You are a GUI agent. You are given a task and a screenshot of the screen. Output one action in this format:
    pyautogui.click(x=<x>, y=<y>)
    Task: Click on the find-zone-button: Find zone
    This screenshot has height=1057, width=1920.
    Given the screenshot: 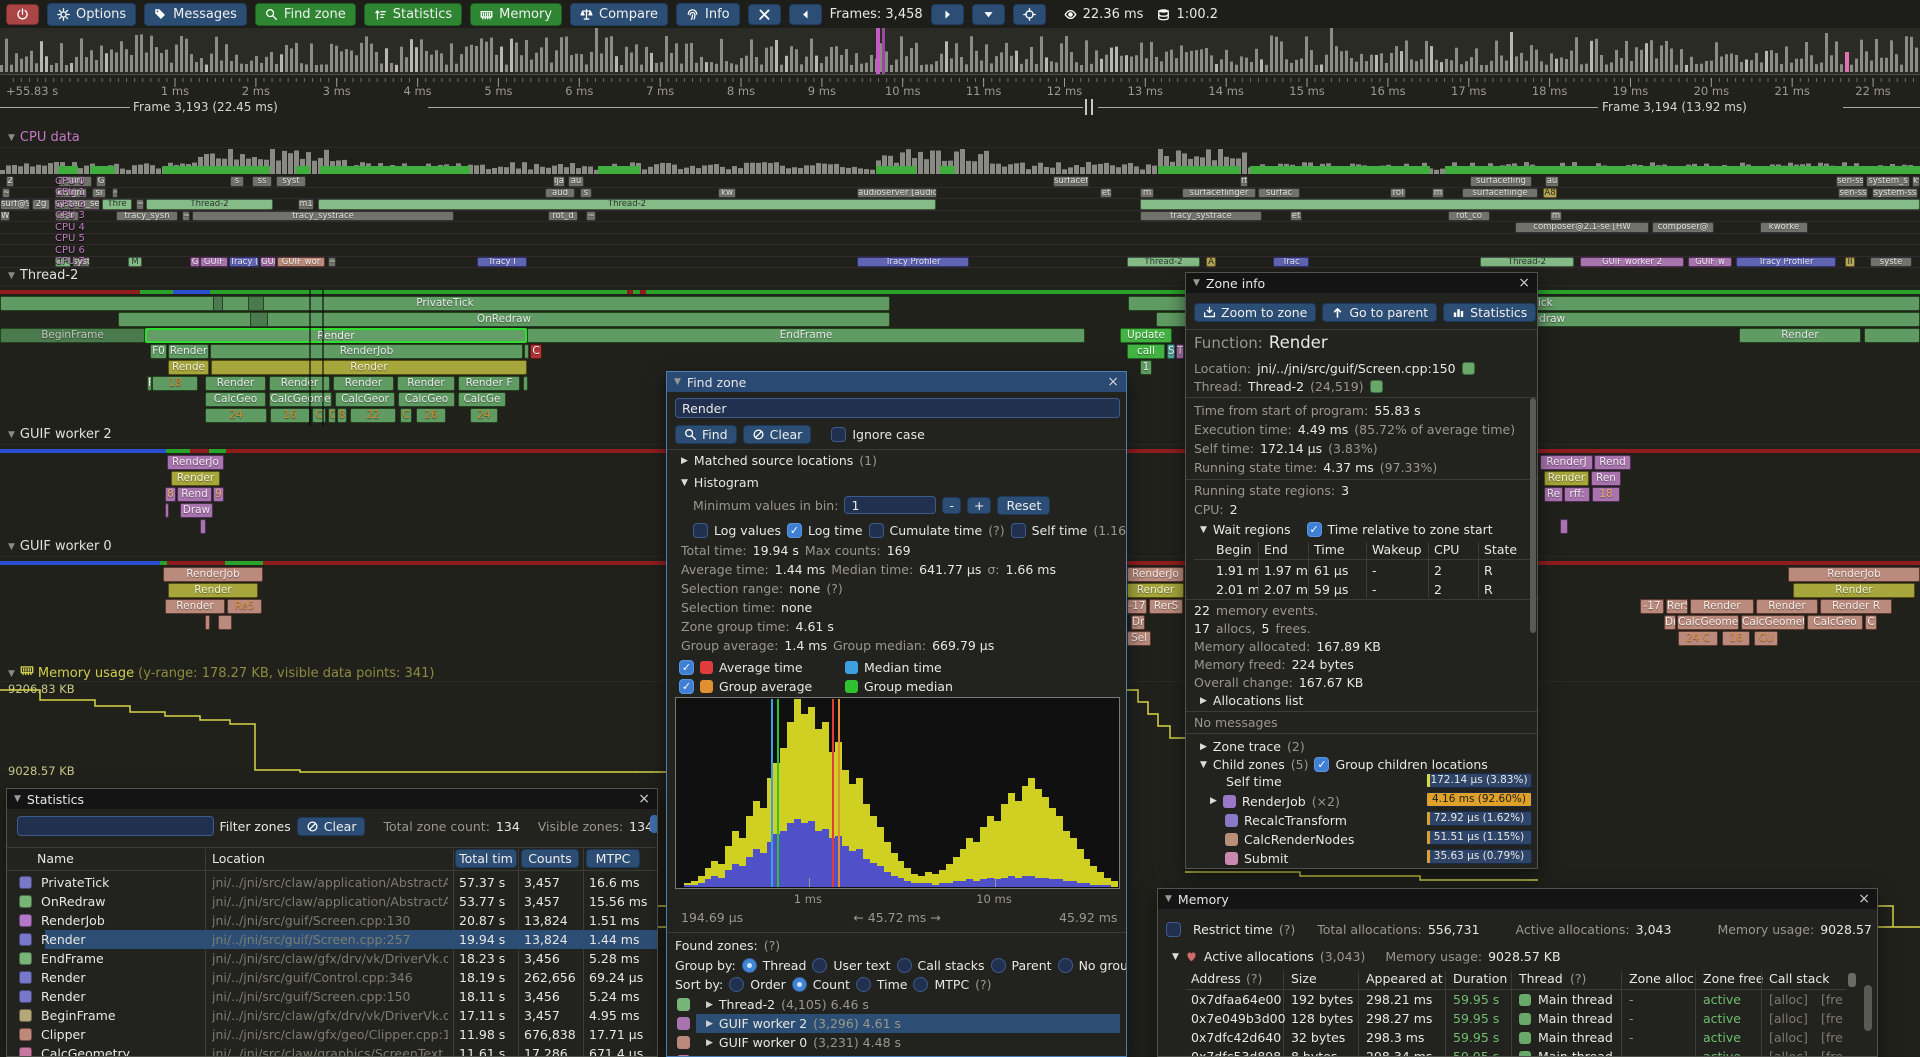 What is the action you would take?
    pyautogui.click(x=305, y=14)
    